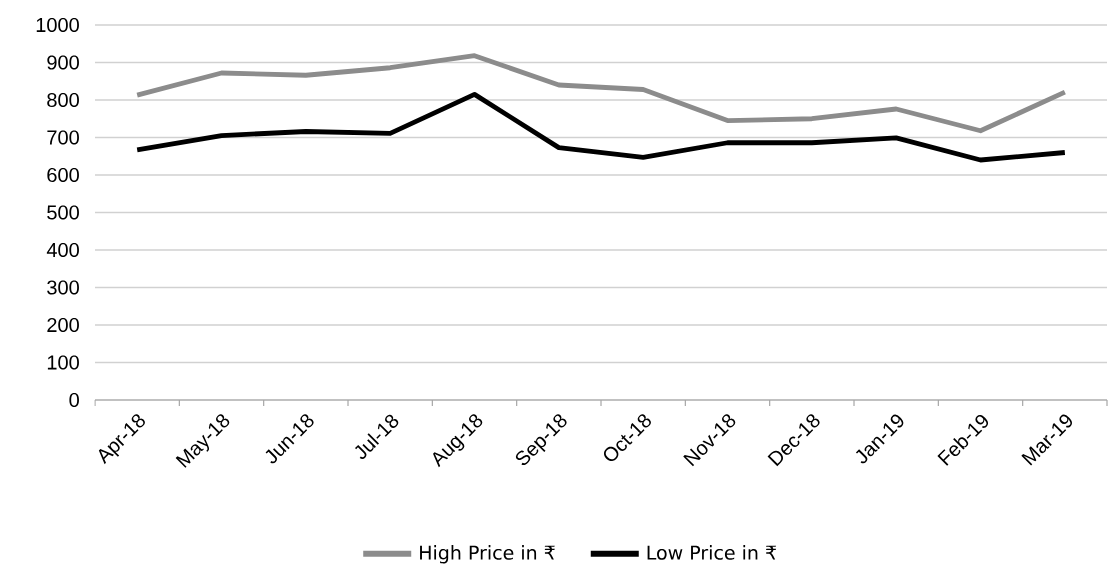 This screenshot has height=570, width=1108. I want to click on y-tick-label: 100, so click(63, 362).